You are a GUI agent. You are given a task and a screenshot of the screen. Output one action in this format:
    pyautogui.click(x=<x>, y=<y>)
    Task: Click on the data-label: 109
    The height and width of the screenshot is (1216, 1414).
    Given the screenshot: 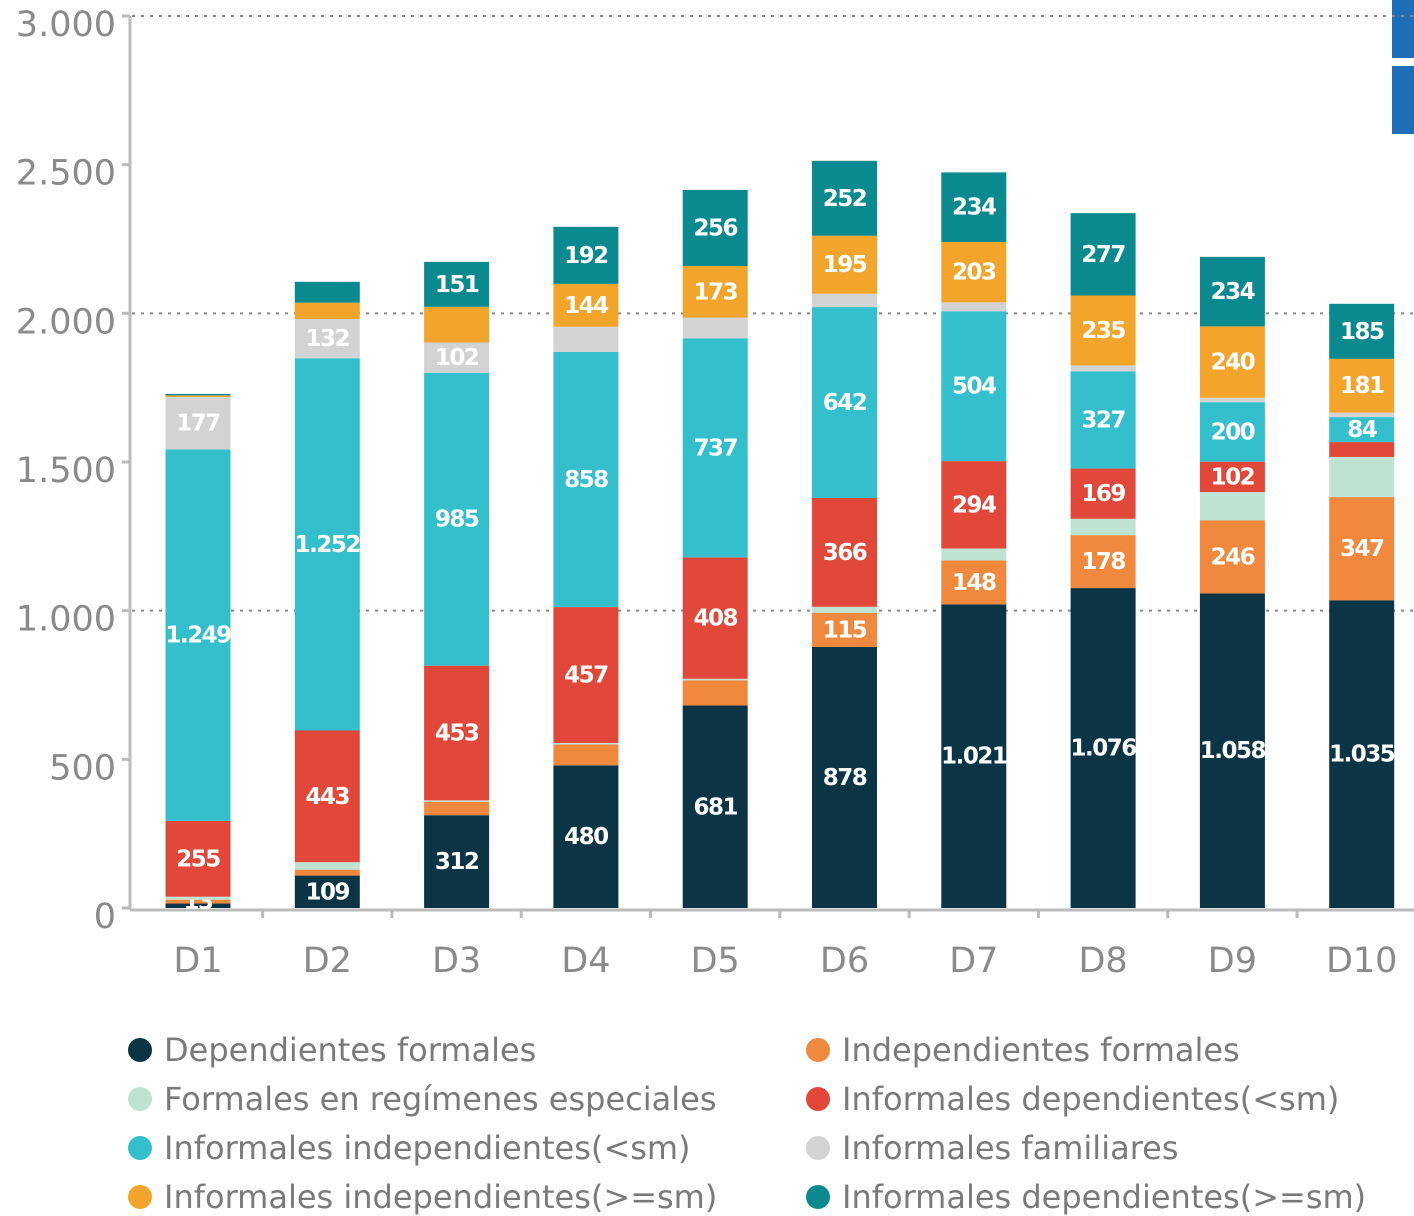 What is the action you would take?
    pyautogui.click(x=328, y=892)
    